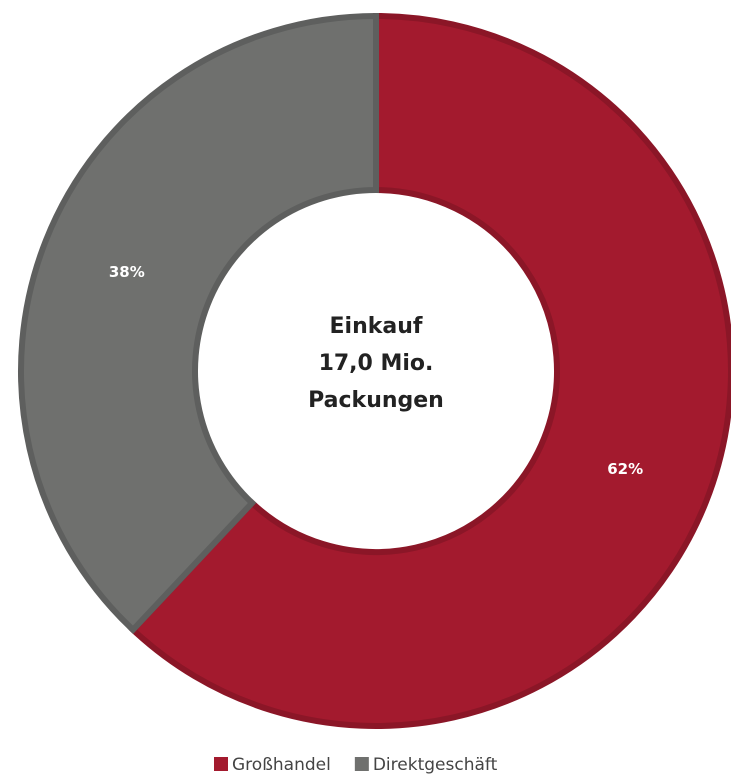 The image size is (731, 776). What do you see at coordinates (127, 272) in the screenshot?
I see `data-label: 38%` at bounding box center [127, 272].